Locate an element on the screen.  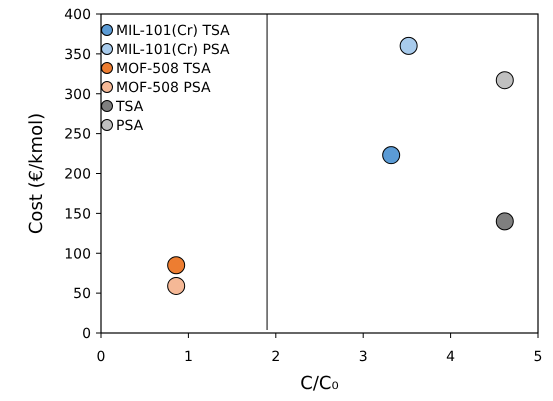
legend-label: PSA is located at coordinates (130, 126).